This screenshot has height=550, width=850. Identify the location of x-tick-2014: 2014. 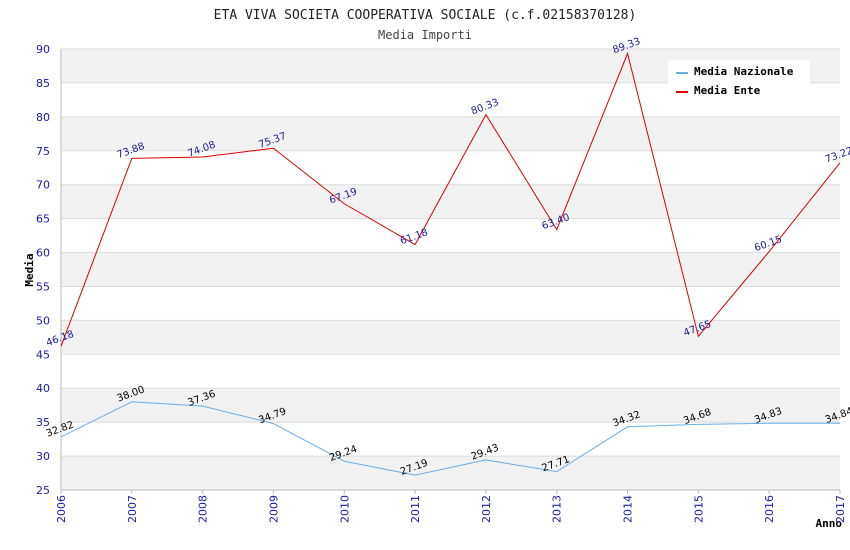
(628, 509).